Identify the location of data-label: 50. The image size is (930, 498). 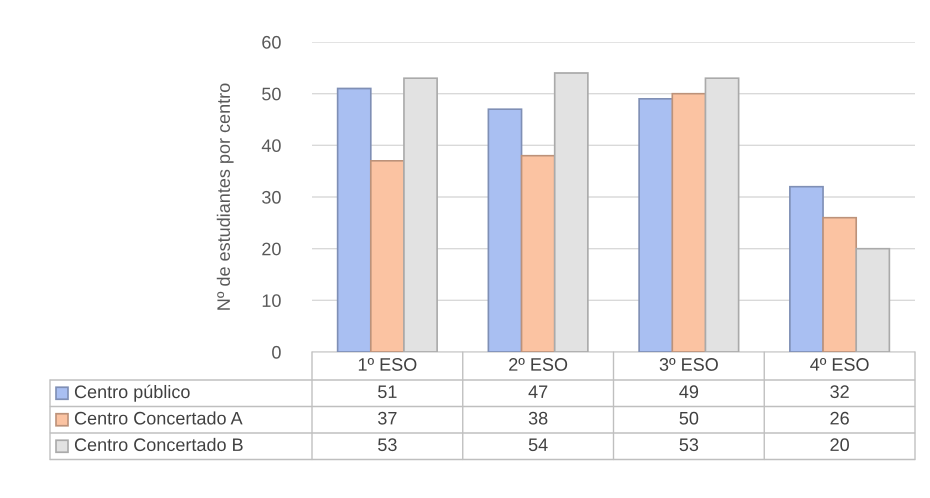
(689, 418).